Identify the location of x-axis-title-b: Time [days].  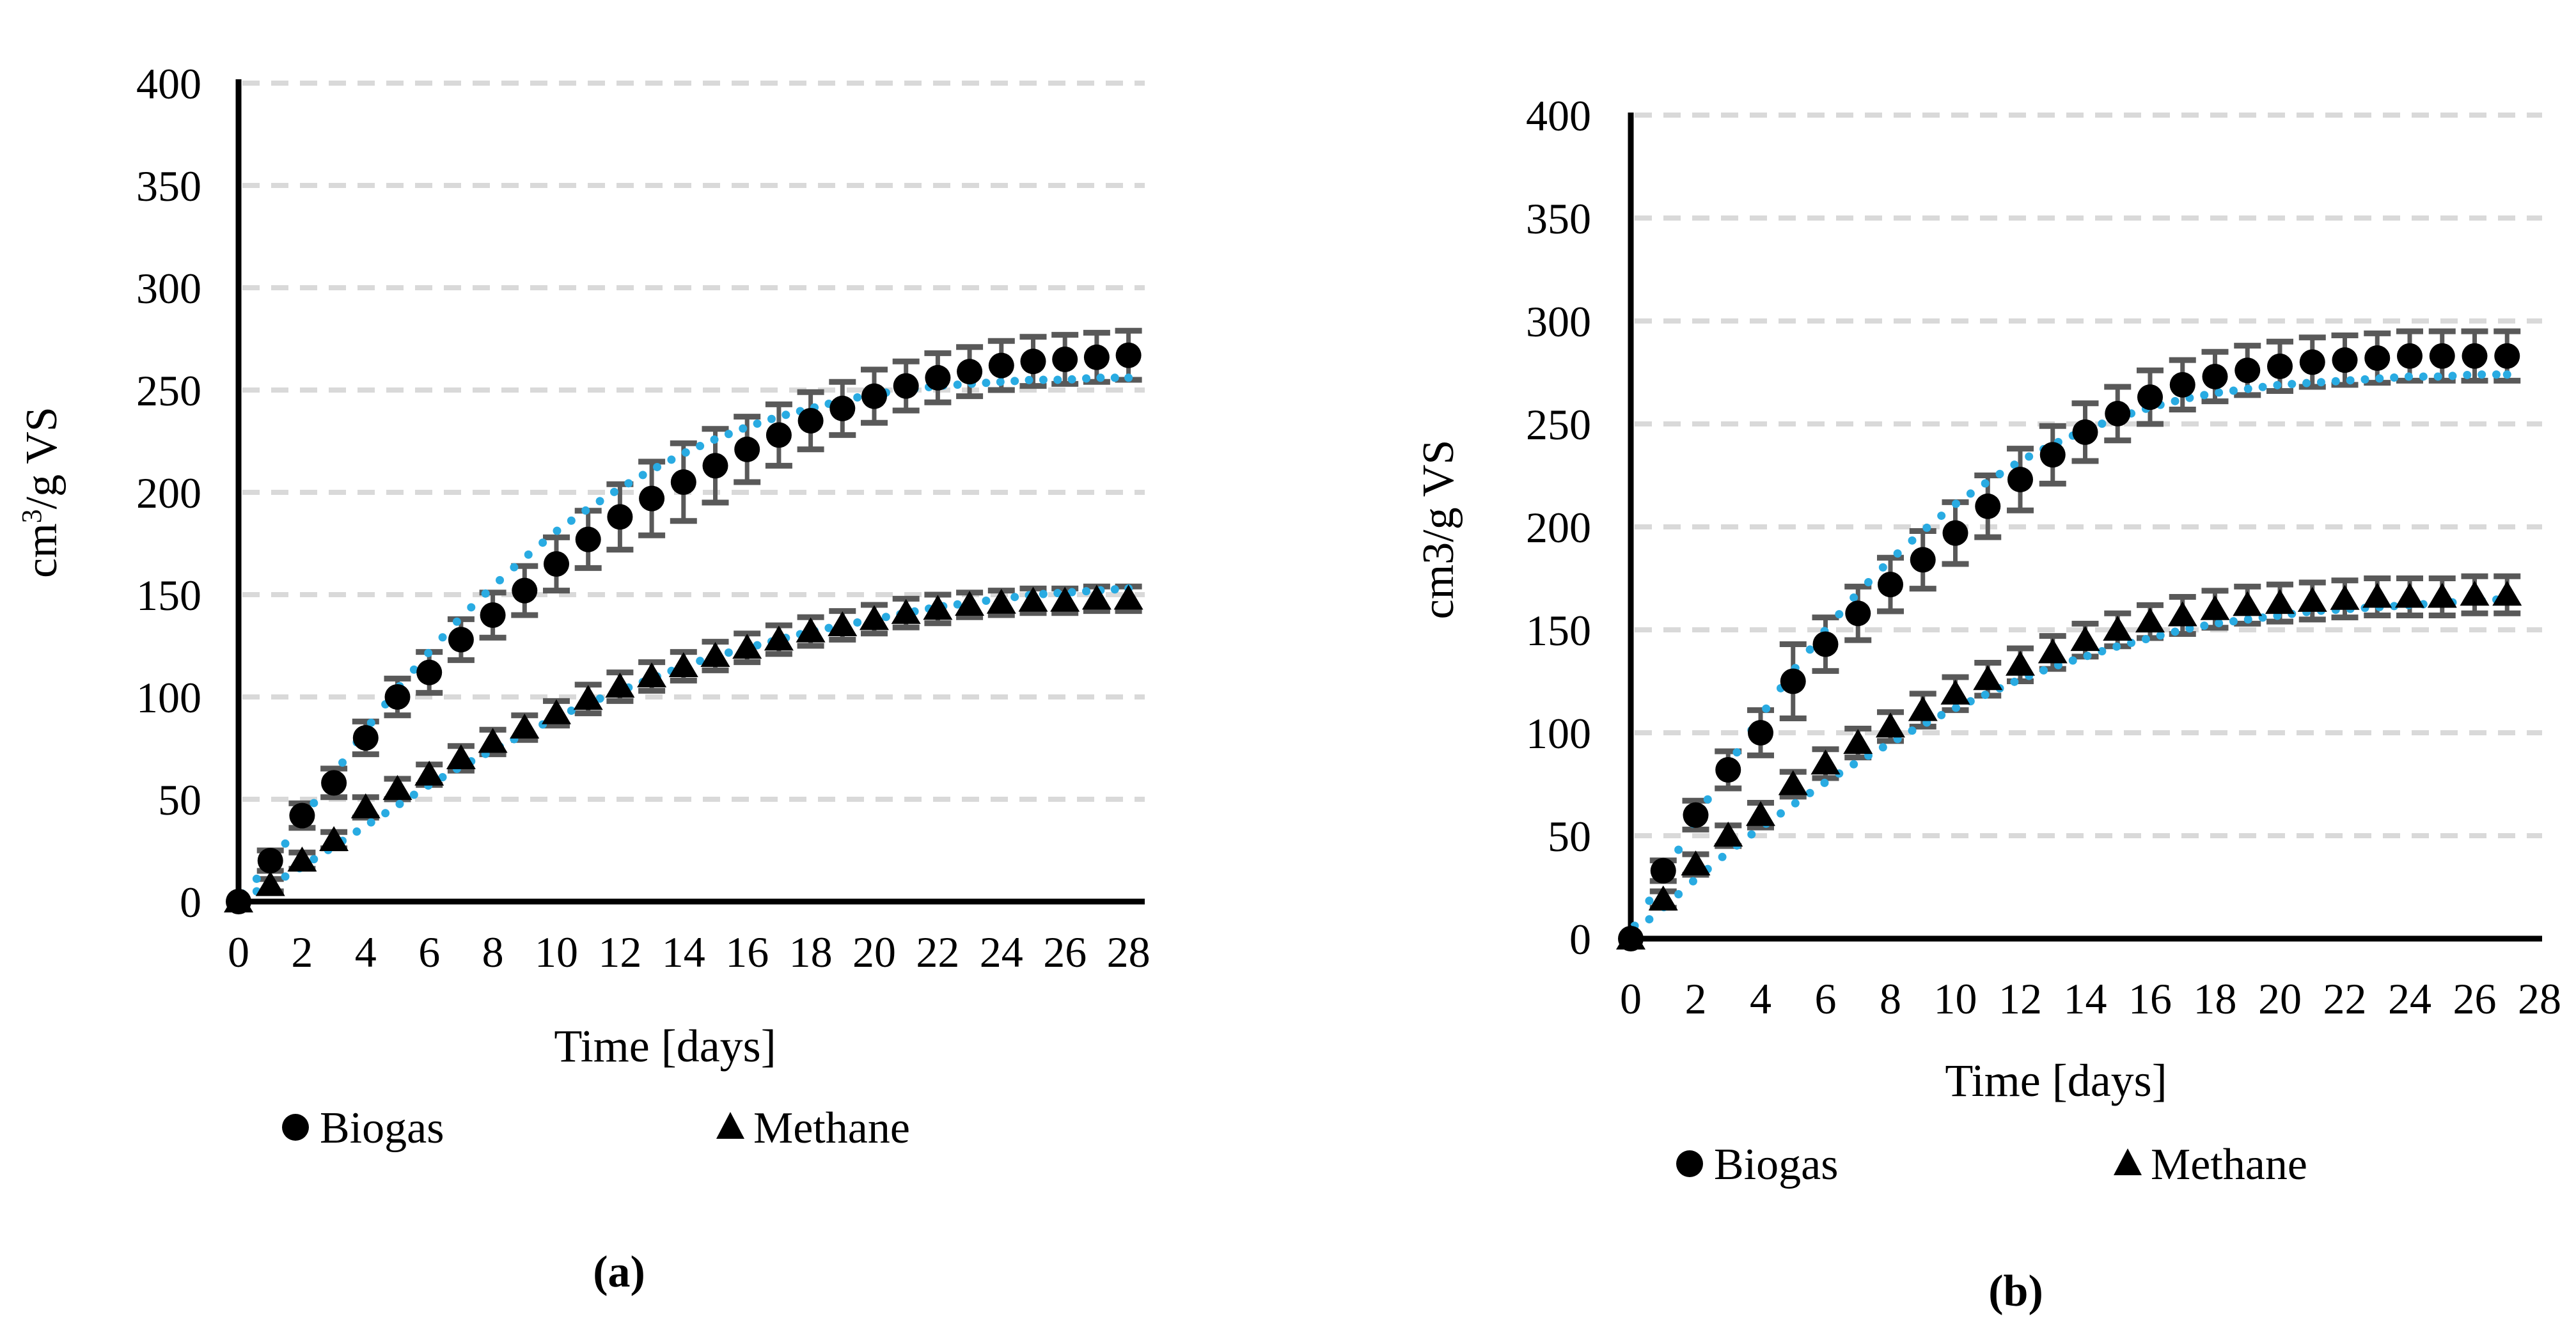
(2056, 1080).